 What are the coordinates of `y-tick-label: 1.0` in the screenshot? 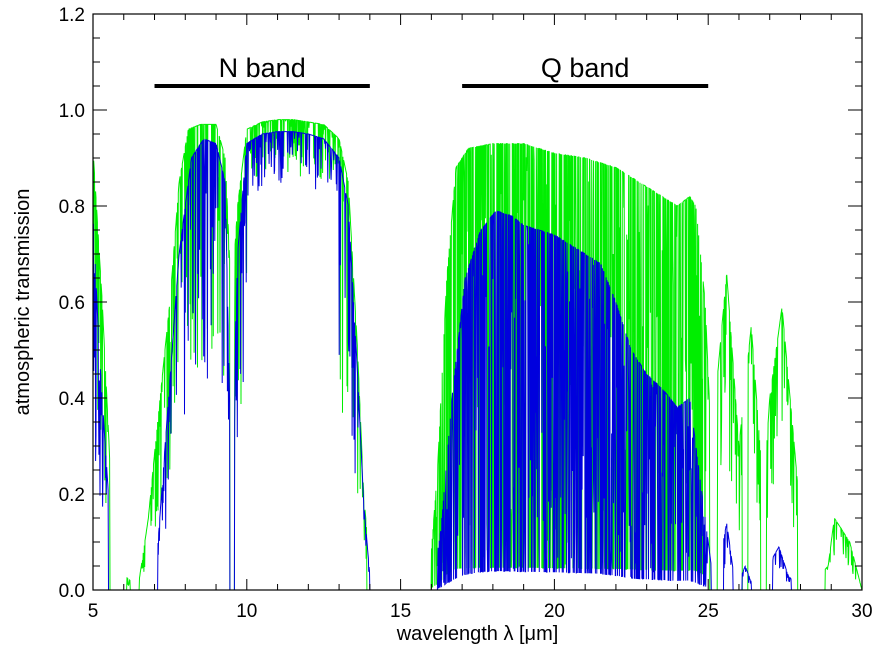 It's located at (72, 111).